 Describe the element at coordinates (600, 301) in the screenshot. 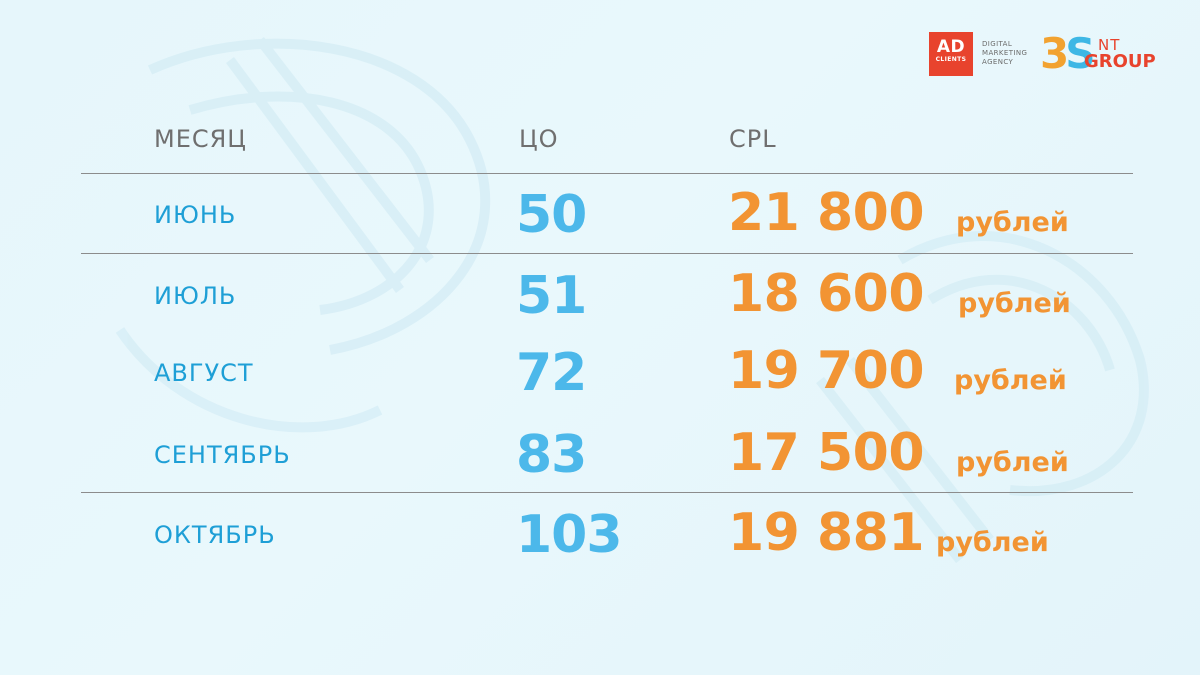

I see `table-row: ИЮЛЬ 51 18 600 рублей` at that location.